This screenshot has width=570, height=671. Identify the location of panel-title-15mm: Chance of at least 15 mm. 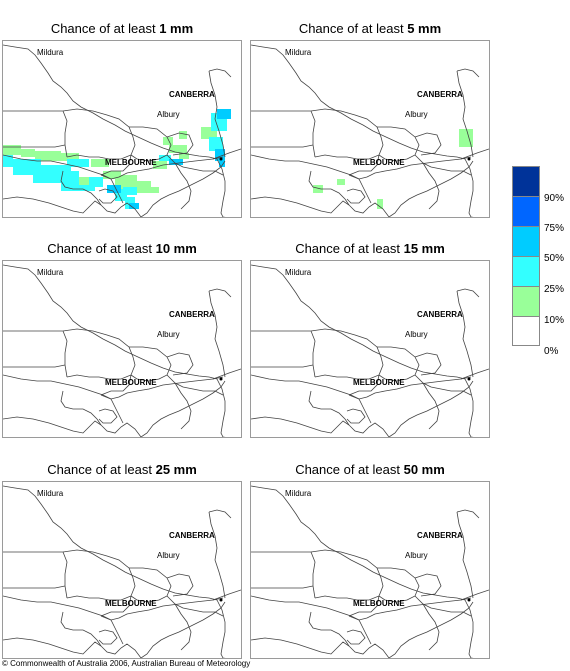
(370, 248).